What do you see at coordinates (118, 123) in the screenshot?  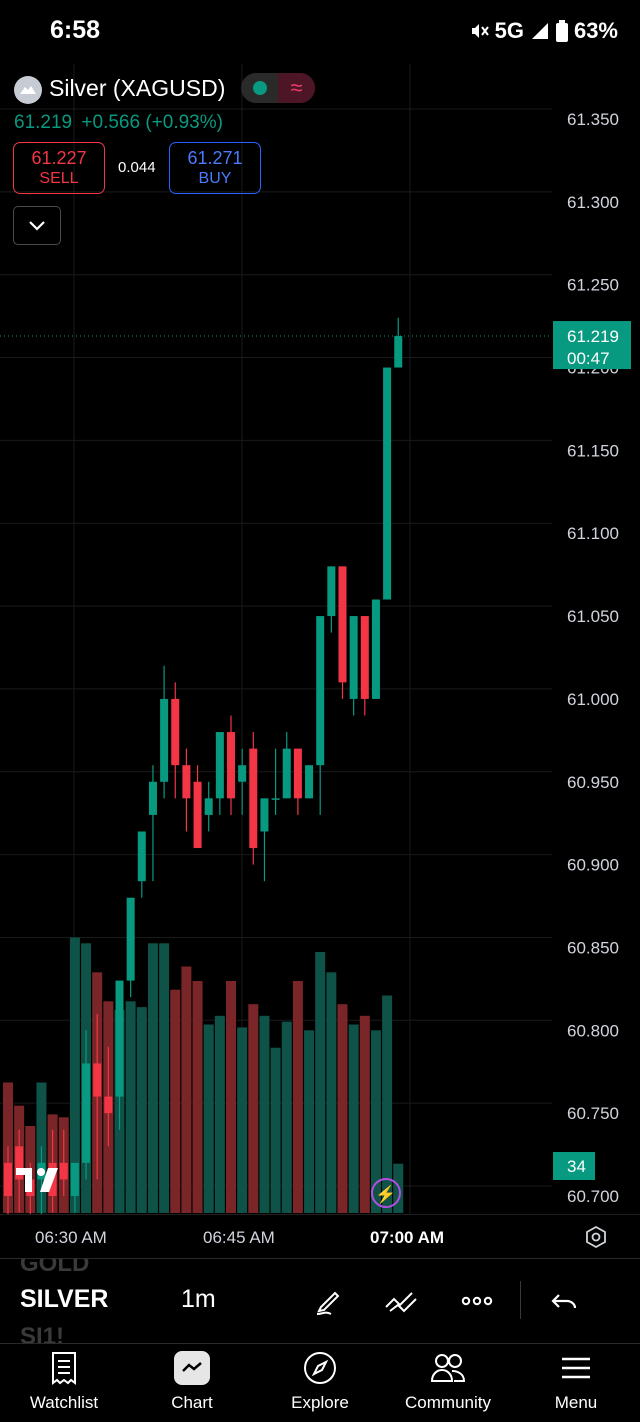 I see `price-change-line: 61.219 +0.566 (+0.93%)` at bounding box center [118, 123].